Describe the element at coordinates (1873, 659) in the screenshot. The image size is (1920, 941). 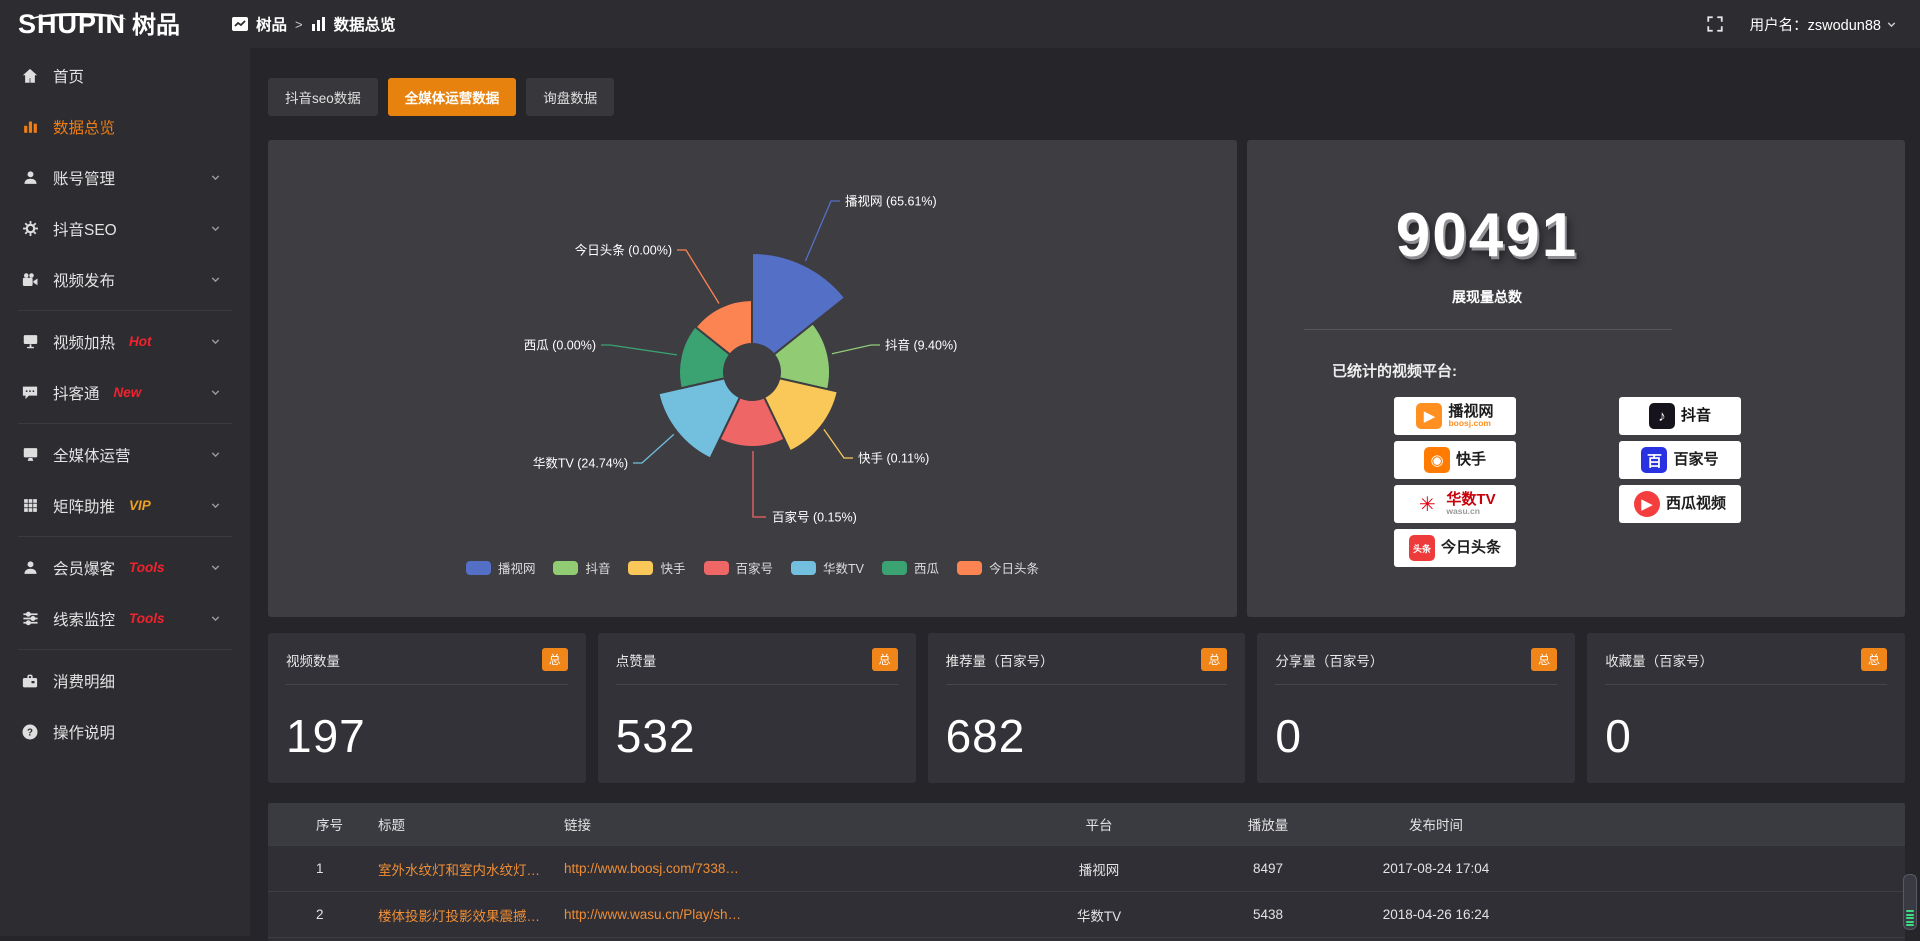
I see `total-badge: 总` at that location.